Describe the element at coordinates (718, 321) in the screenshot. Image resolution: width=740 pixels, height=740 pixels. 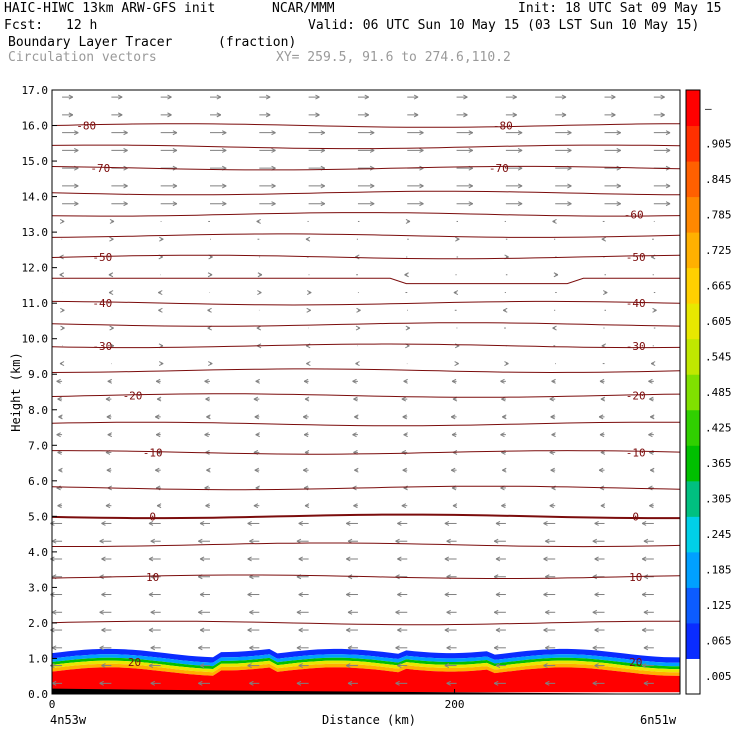
I see `colorbar-label: .605` at that location.